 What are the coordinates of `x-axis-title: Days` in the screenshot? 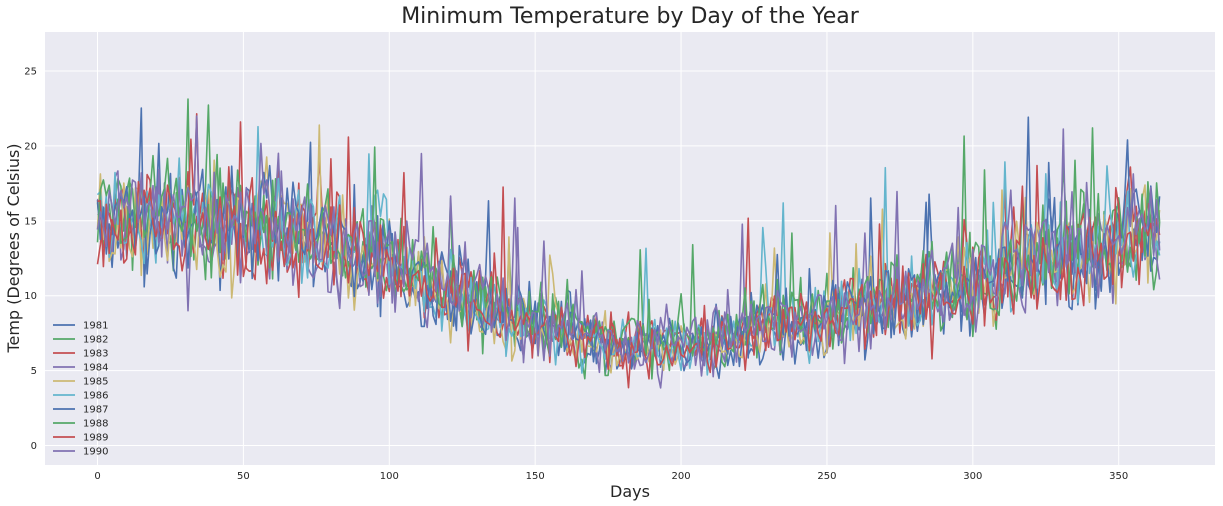 It's located at (630, 491).